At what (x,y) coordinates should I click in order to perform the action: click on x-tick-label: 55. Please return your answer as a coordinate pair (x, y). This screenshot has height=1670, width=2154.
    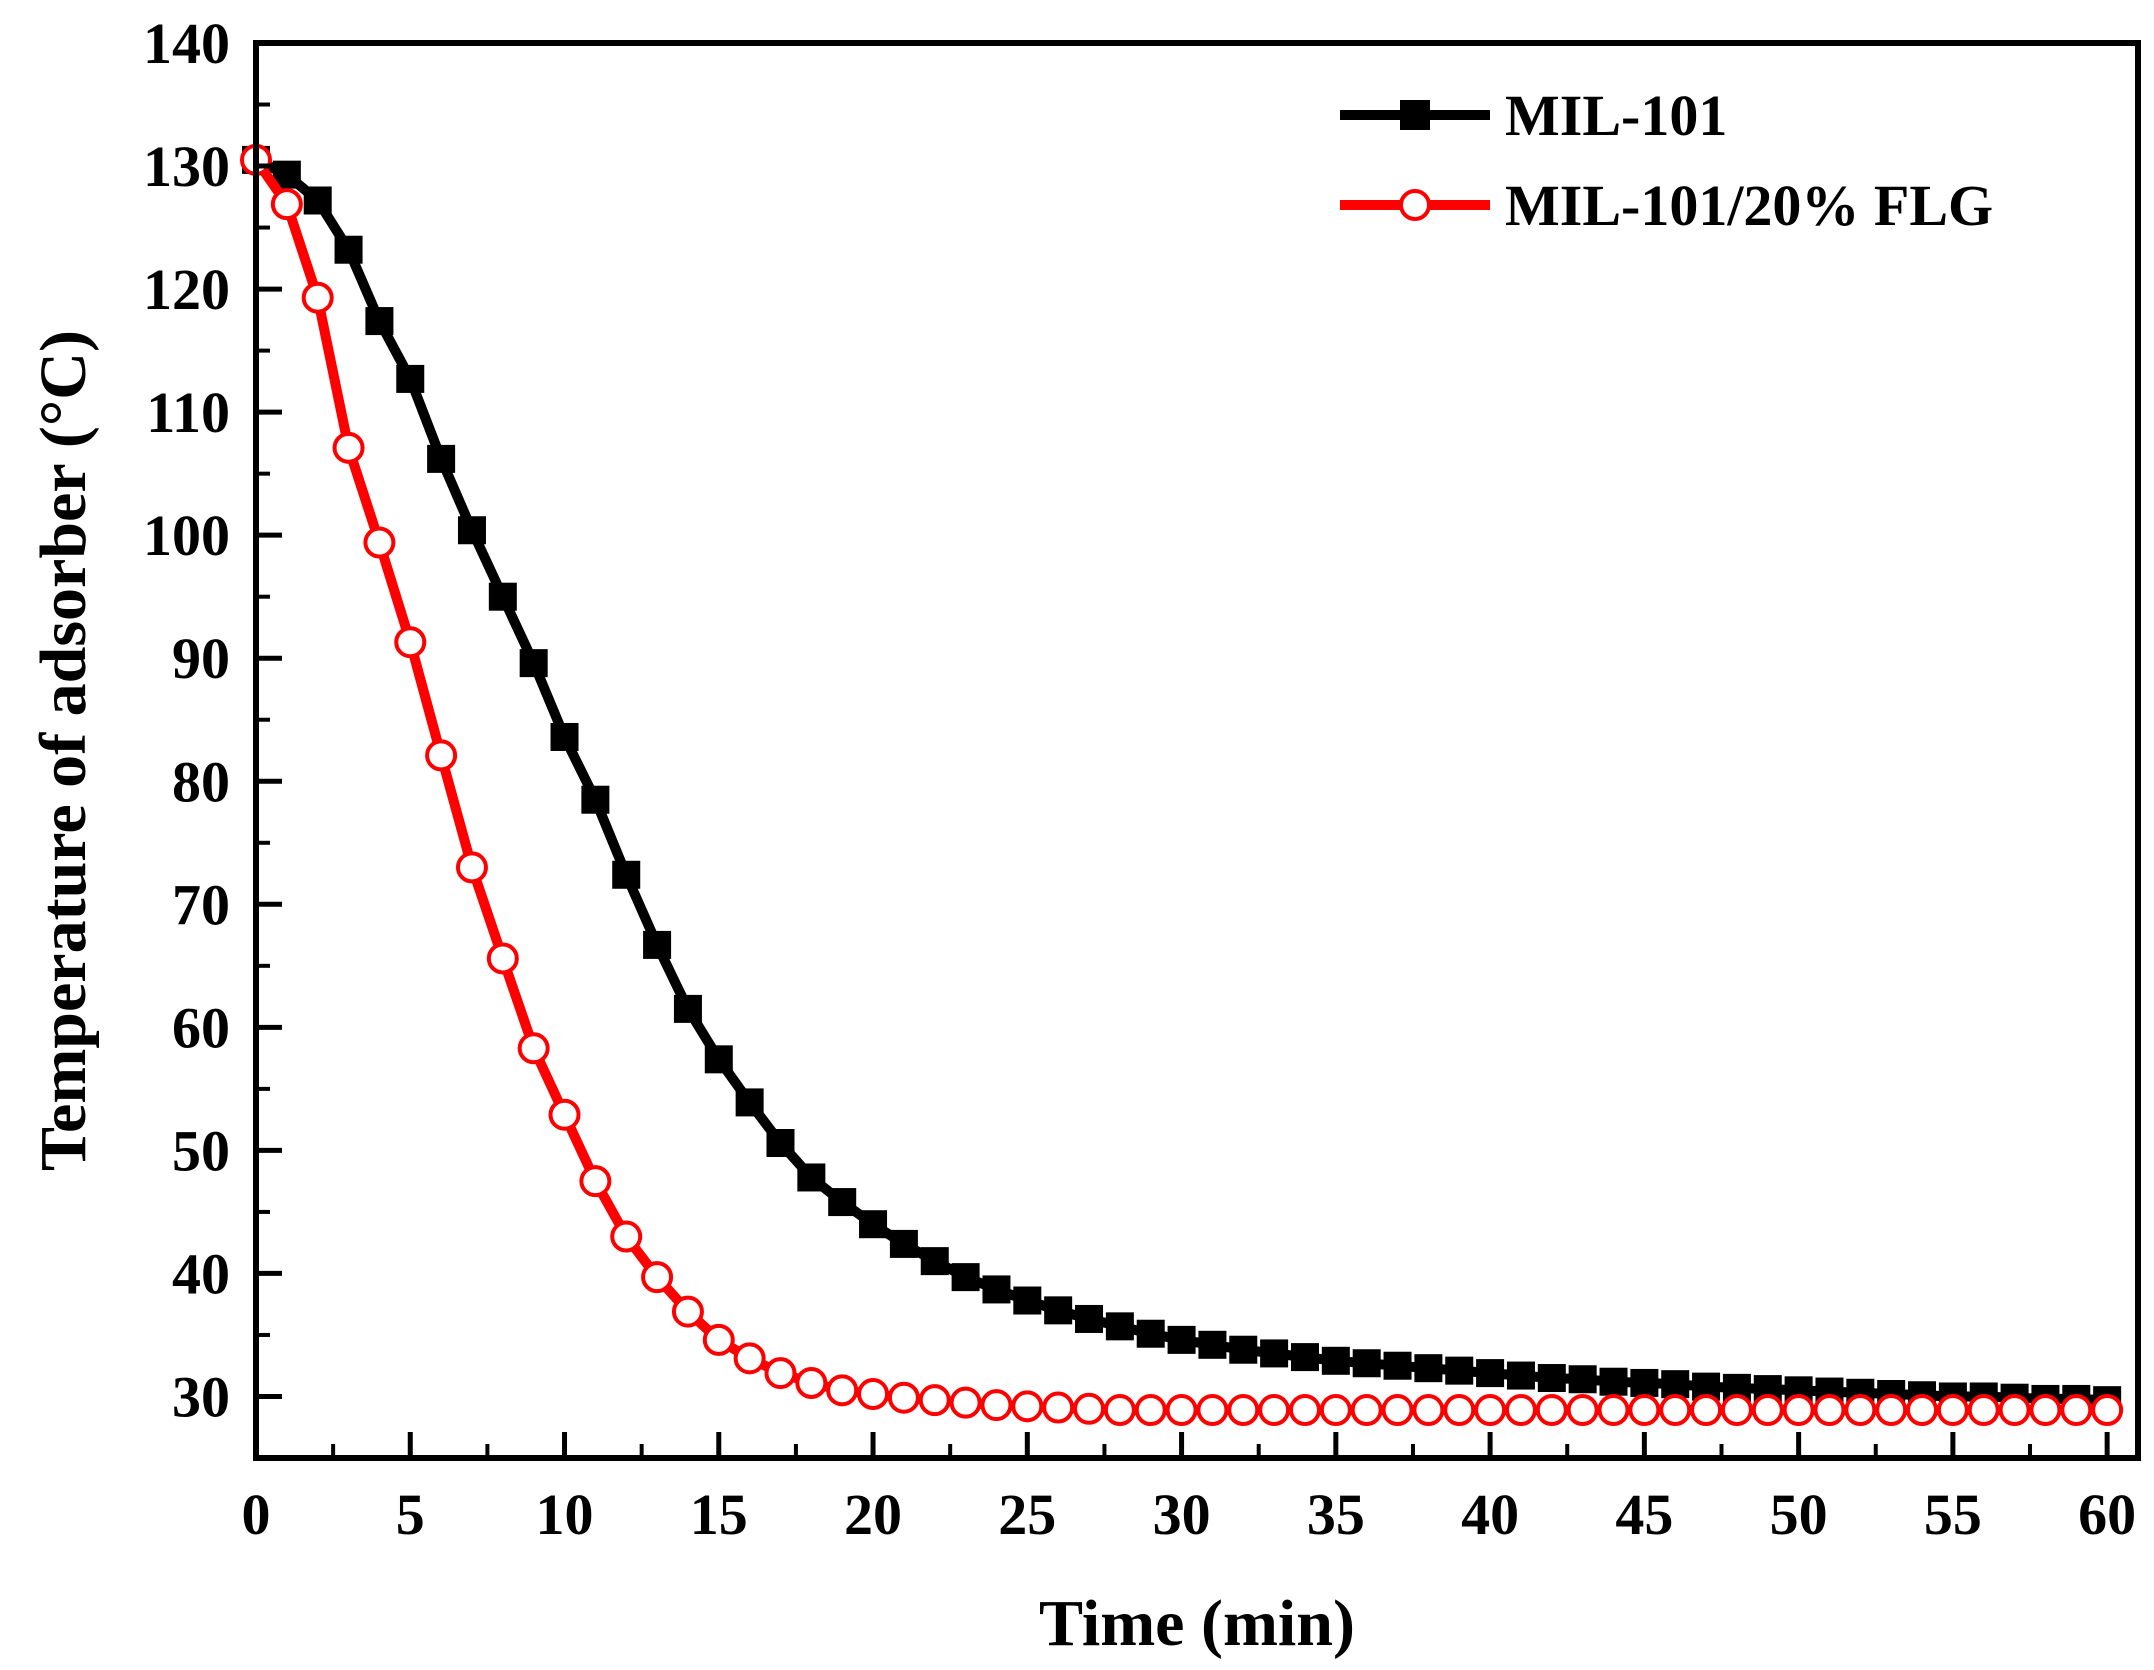
    Looking at the image, I should click on (1953, 1514).